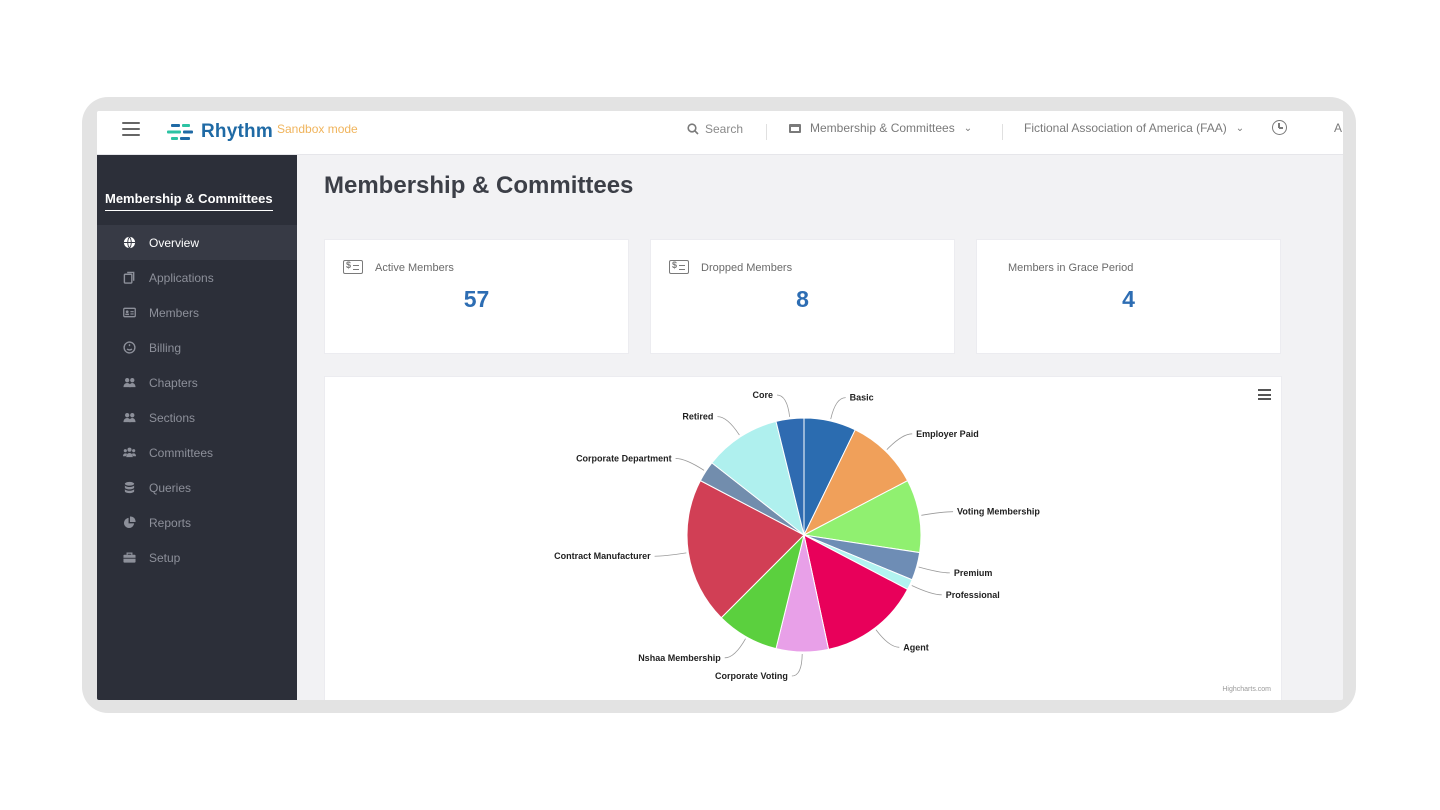 The width and height of the screenshot is (1440, 810). What do you see at coordinates (174, 312) in the screenshot?
I see `sidebar-item-label: Members` at bounding box center [174, 312].